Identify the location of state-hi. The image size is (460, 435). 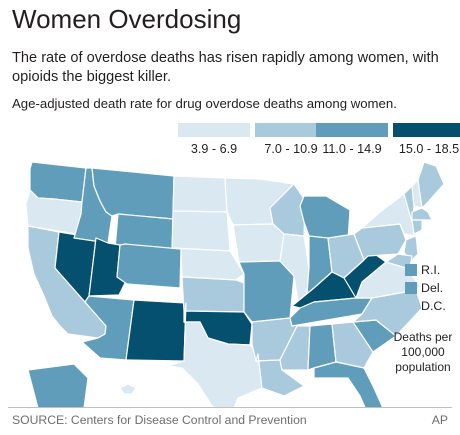
(128, 389).